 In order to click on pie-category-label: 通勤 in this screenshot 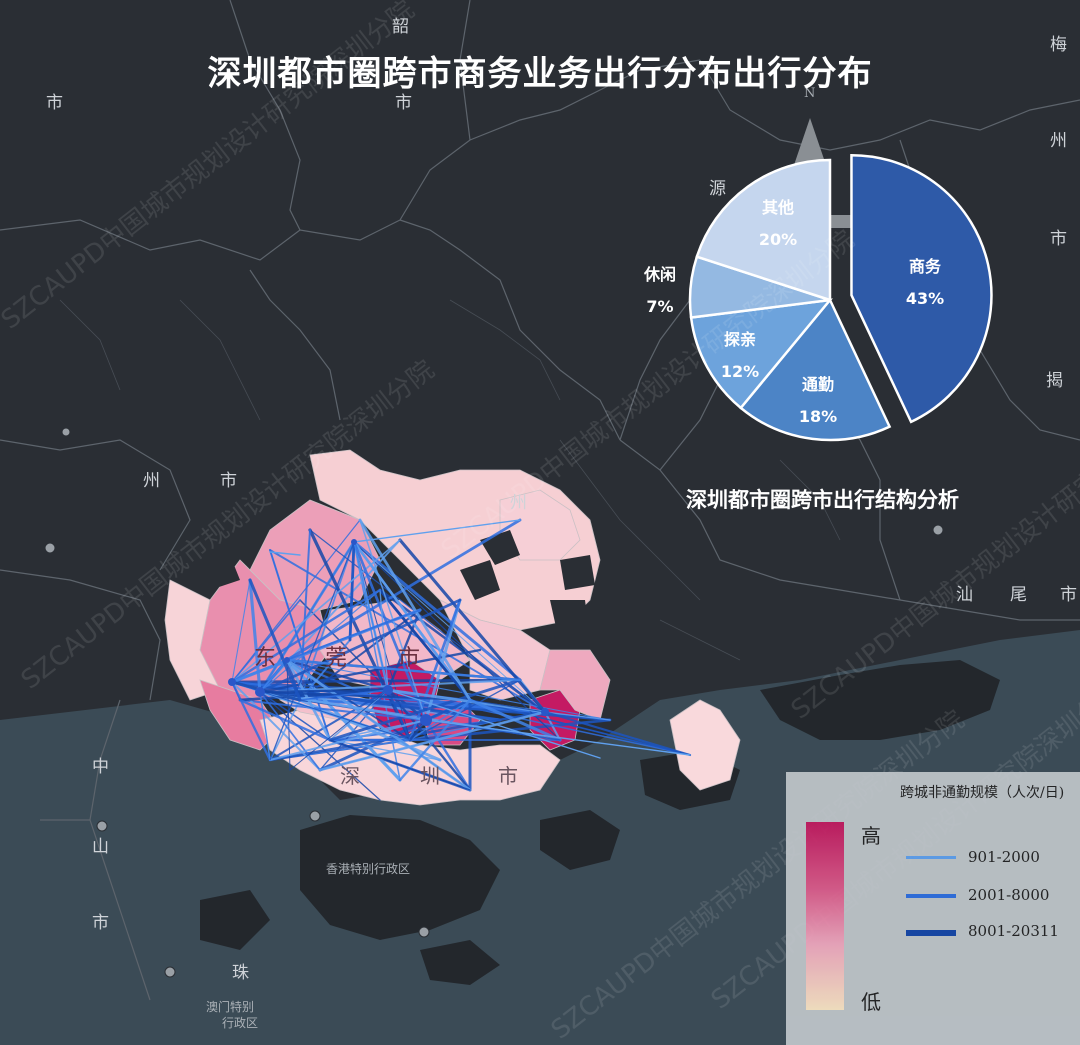, I will do `click(818, 384)`.